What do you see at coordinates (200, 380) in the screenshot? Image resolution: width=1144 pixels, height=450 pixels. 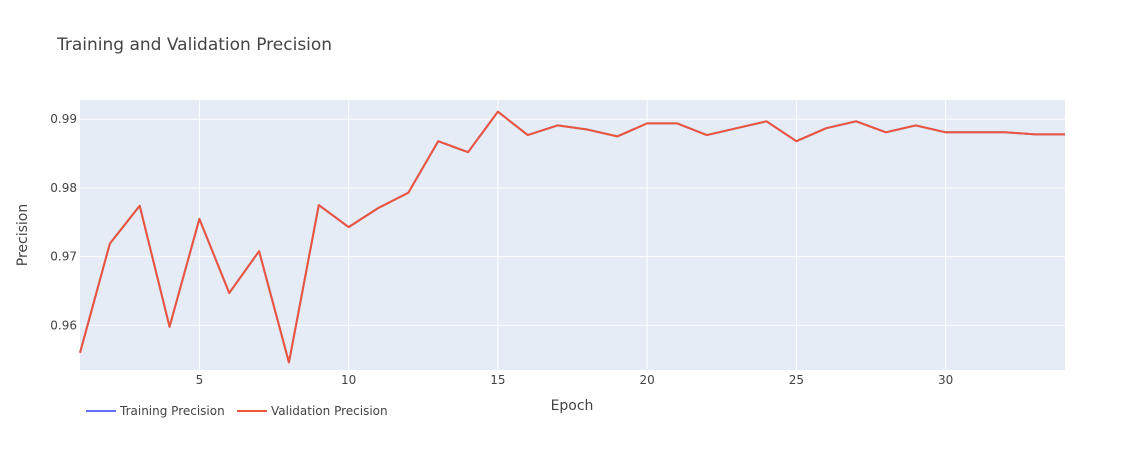 I see `x-tick-label: 5` at bounding box center [200, 380].